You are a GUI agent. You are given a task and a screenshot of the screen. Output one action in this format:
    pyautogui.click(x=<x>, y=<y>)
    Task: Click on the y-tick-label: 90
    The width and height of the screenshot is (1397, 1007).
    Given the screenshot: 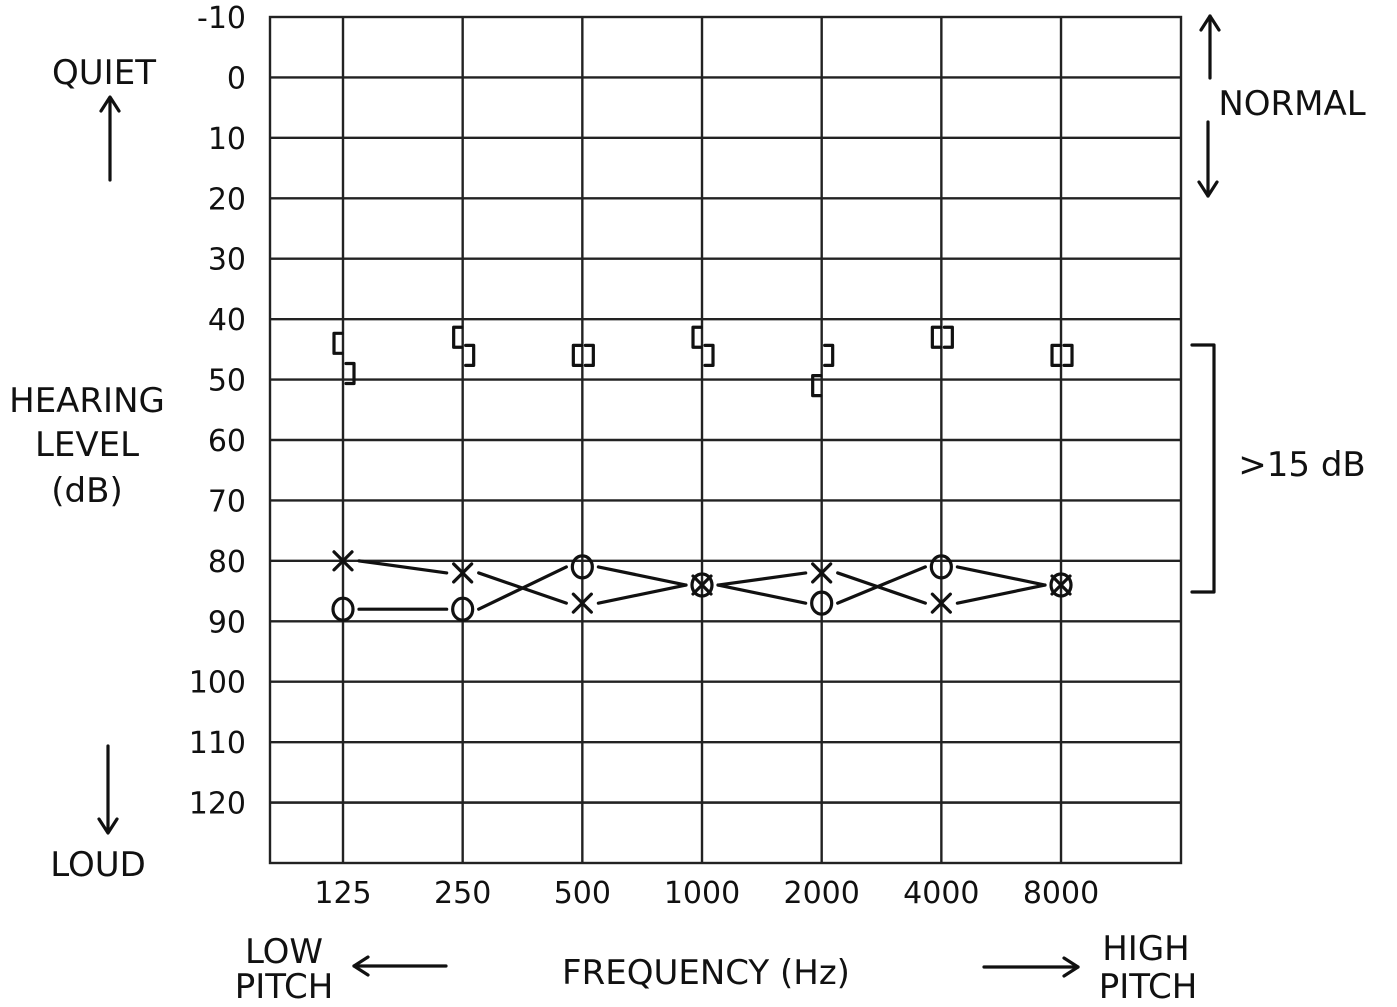 What is the action you would take?
    pyautogui.click(x=227, y=622)
    